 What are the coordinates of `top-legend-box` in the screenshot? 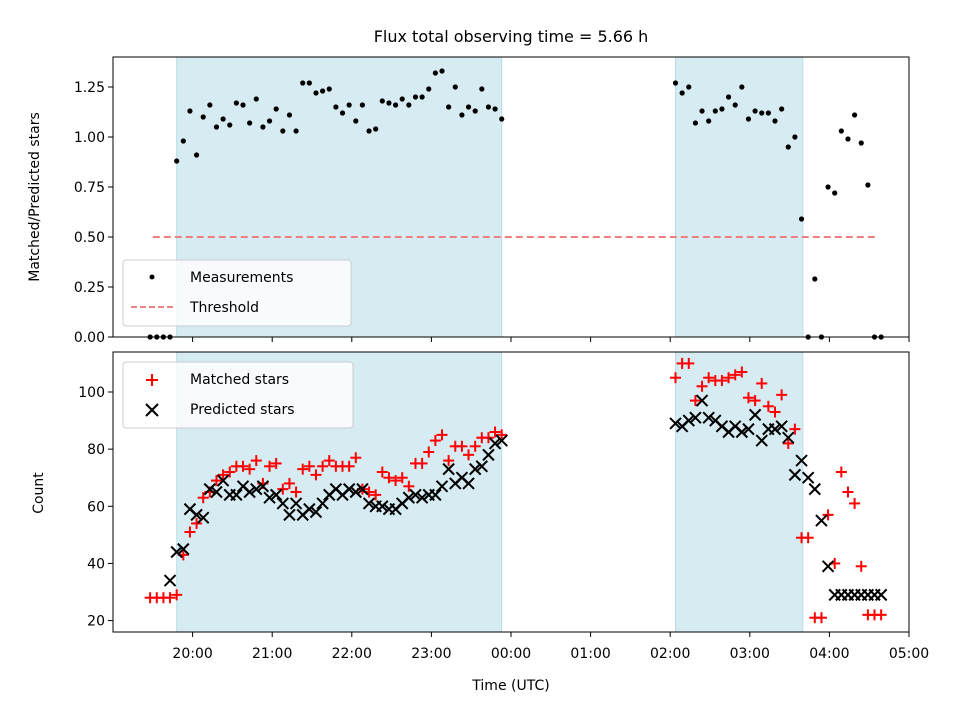 It's located at (237, 293).